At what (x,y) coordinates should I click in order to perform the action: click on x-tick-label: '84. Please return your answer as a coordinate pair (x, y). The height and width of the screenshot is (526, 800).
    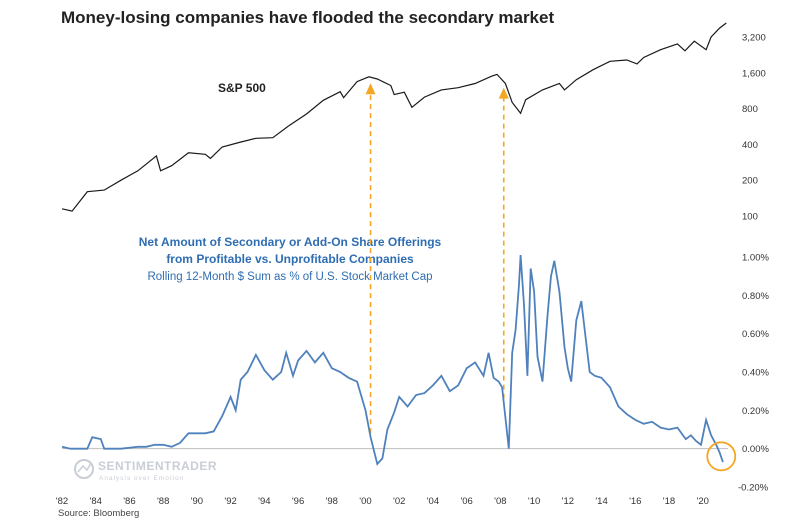
    Looking at the image, I should click on (96, 501).